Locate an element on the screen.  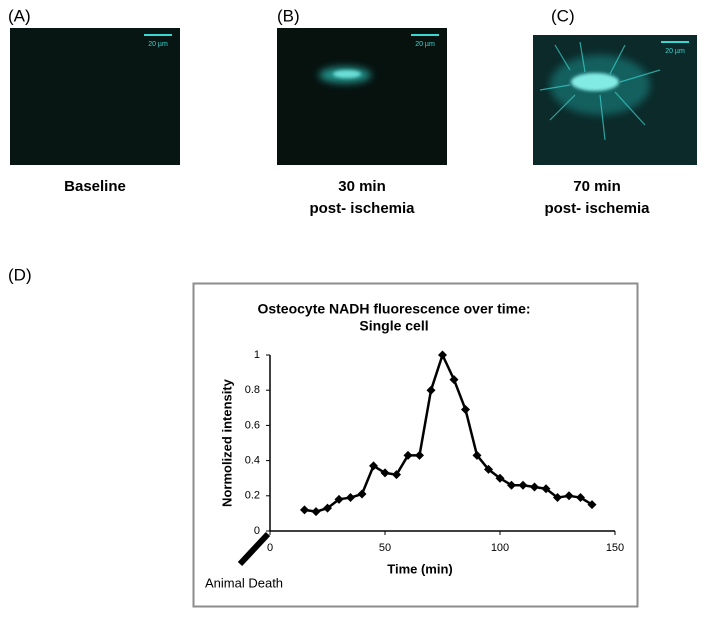
x-axis-label: Time (min) is located at coordinates (420, 568).